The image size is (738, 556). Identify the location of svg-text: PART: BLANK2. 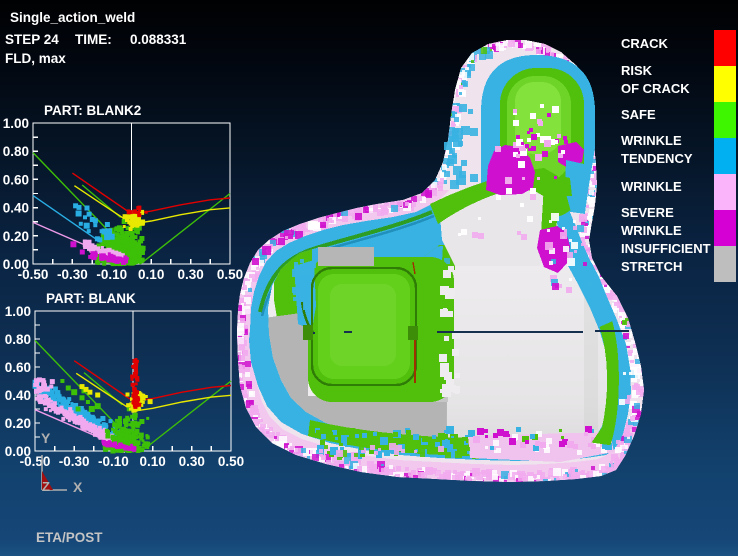
(92, 110).